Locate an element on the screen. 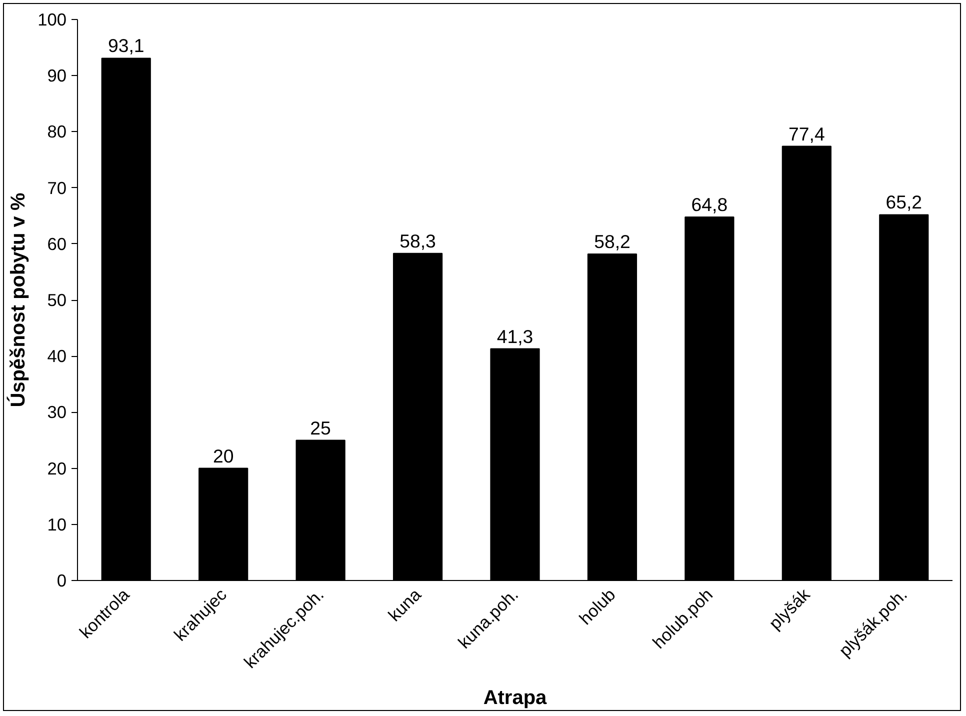  data-label: 77,4 is located at coordinates (806, 133).